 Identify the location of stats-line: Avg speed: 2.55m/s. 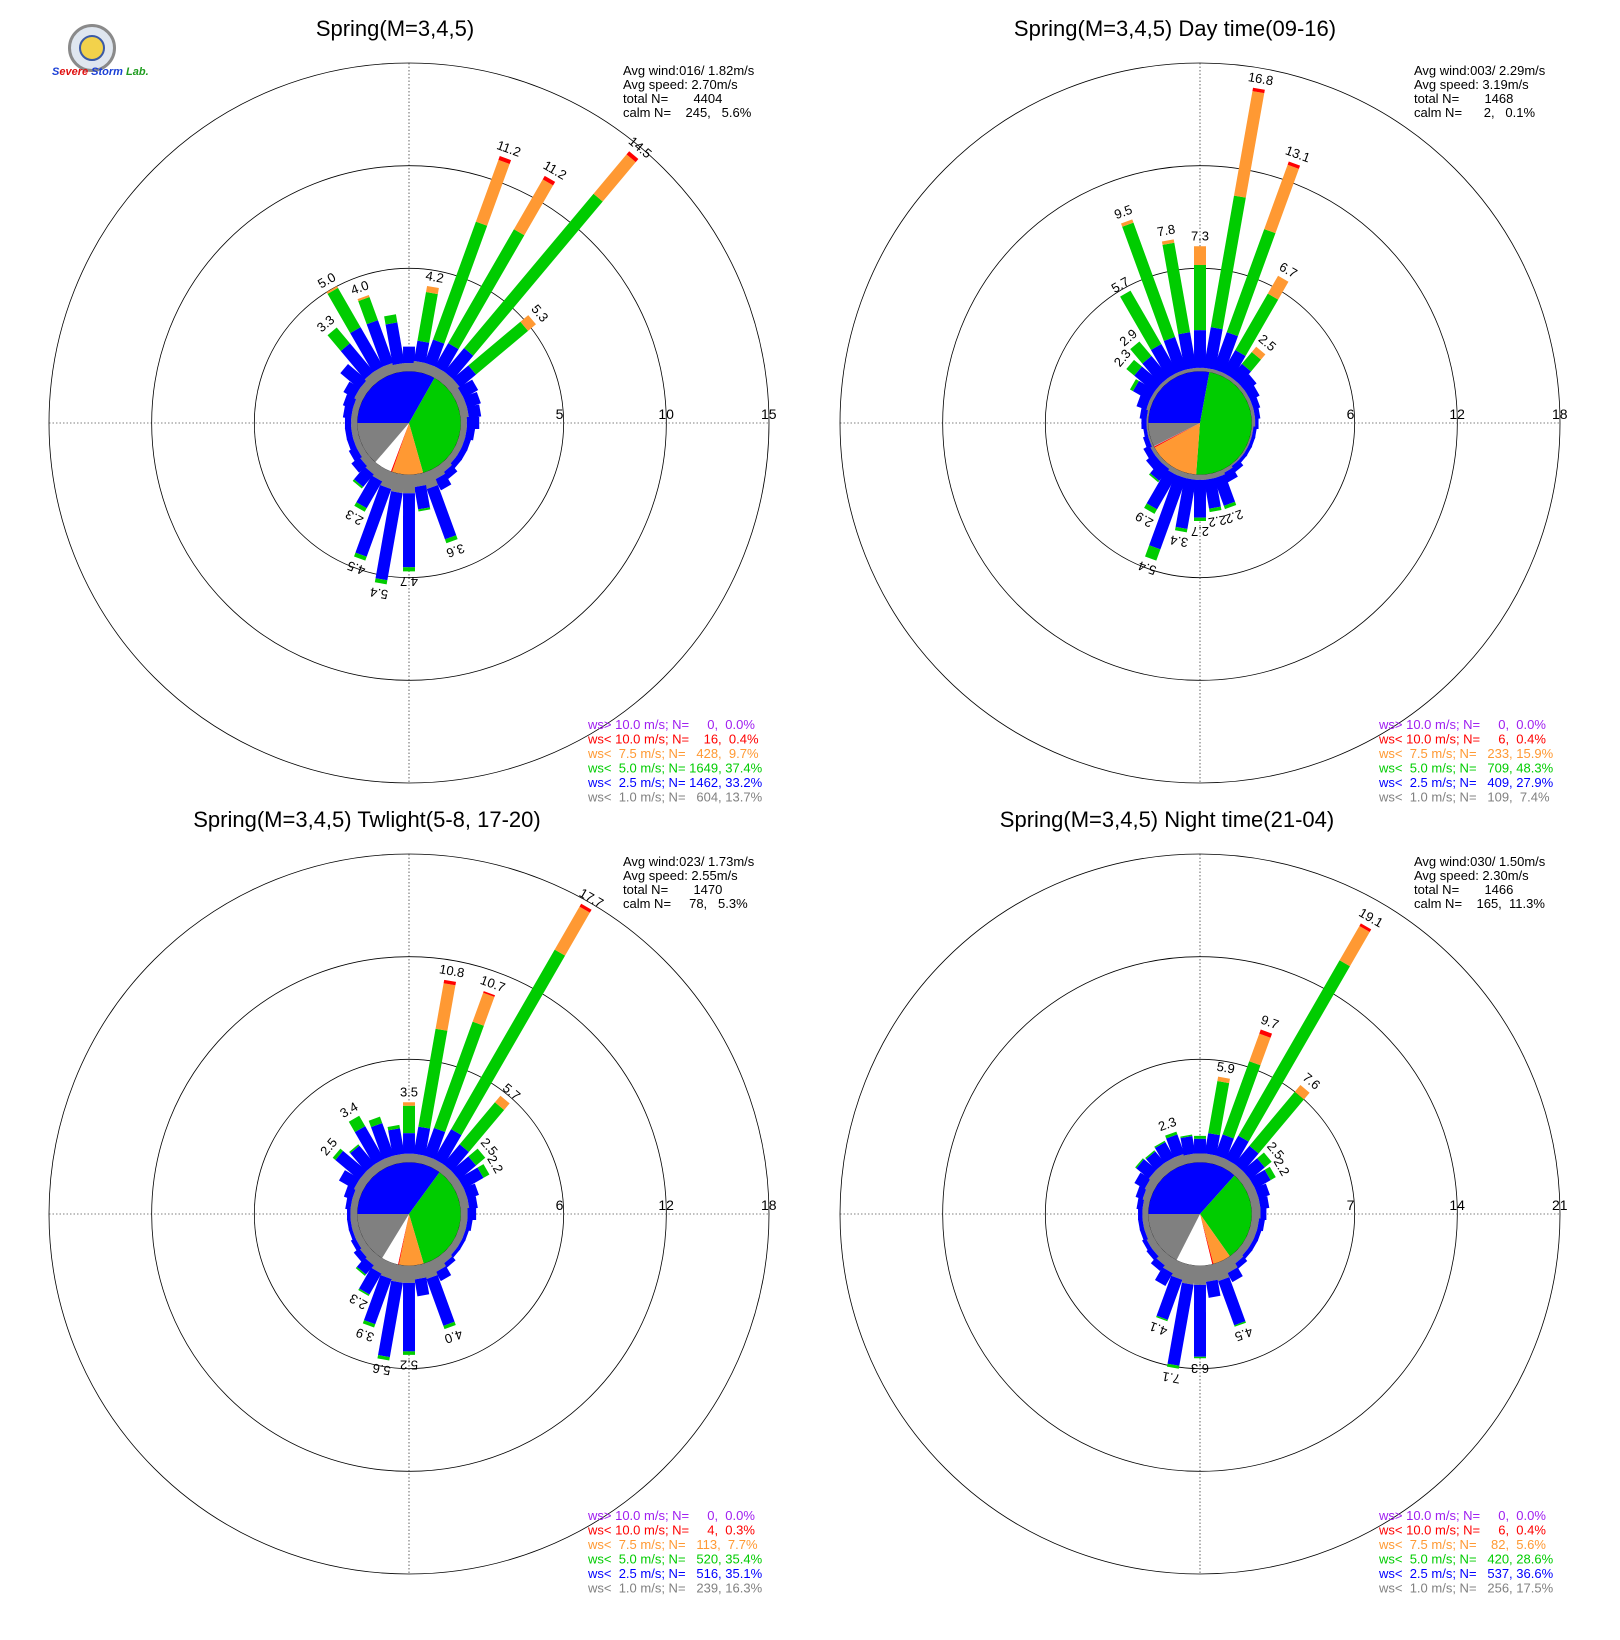
(680, 875).